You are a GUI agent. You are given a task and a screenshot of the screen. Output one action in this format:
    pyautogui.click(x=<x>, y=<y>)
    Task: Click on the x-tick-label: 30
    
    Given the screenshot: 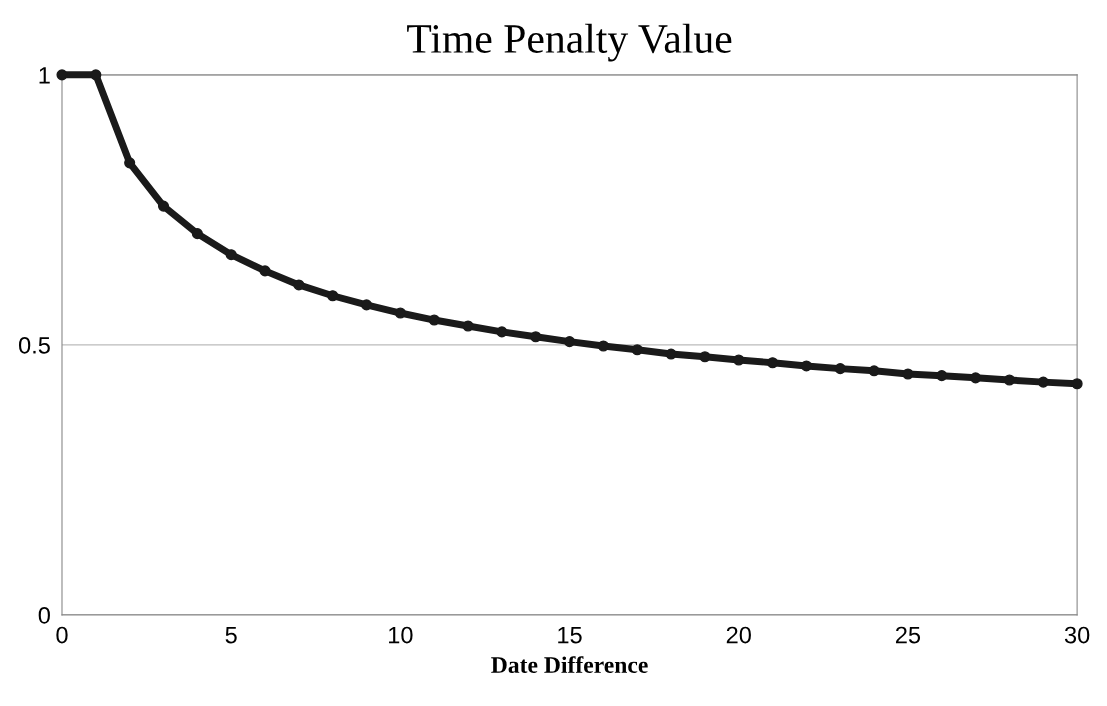 What is the action you would take?
    pyautogui.click(x=1077, y=635)
    